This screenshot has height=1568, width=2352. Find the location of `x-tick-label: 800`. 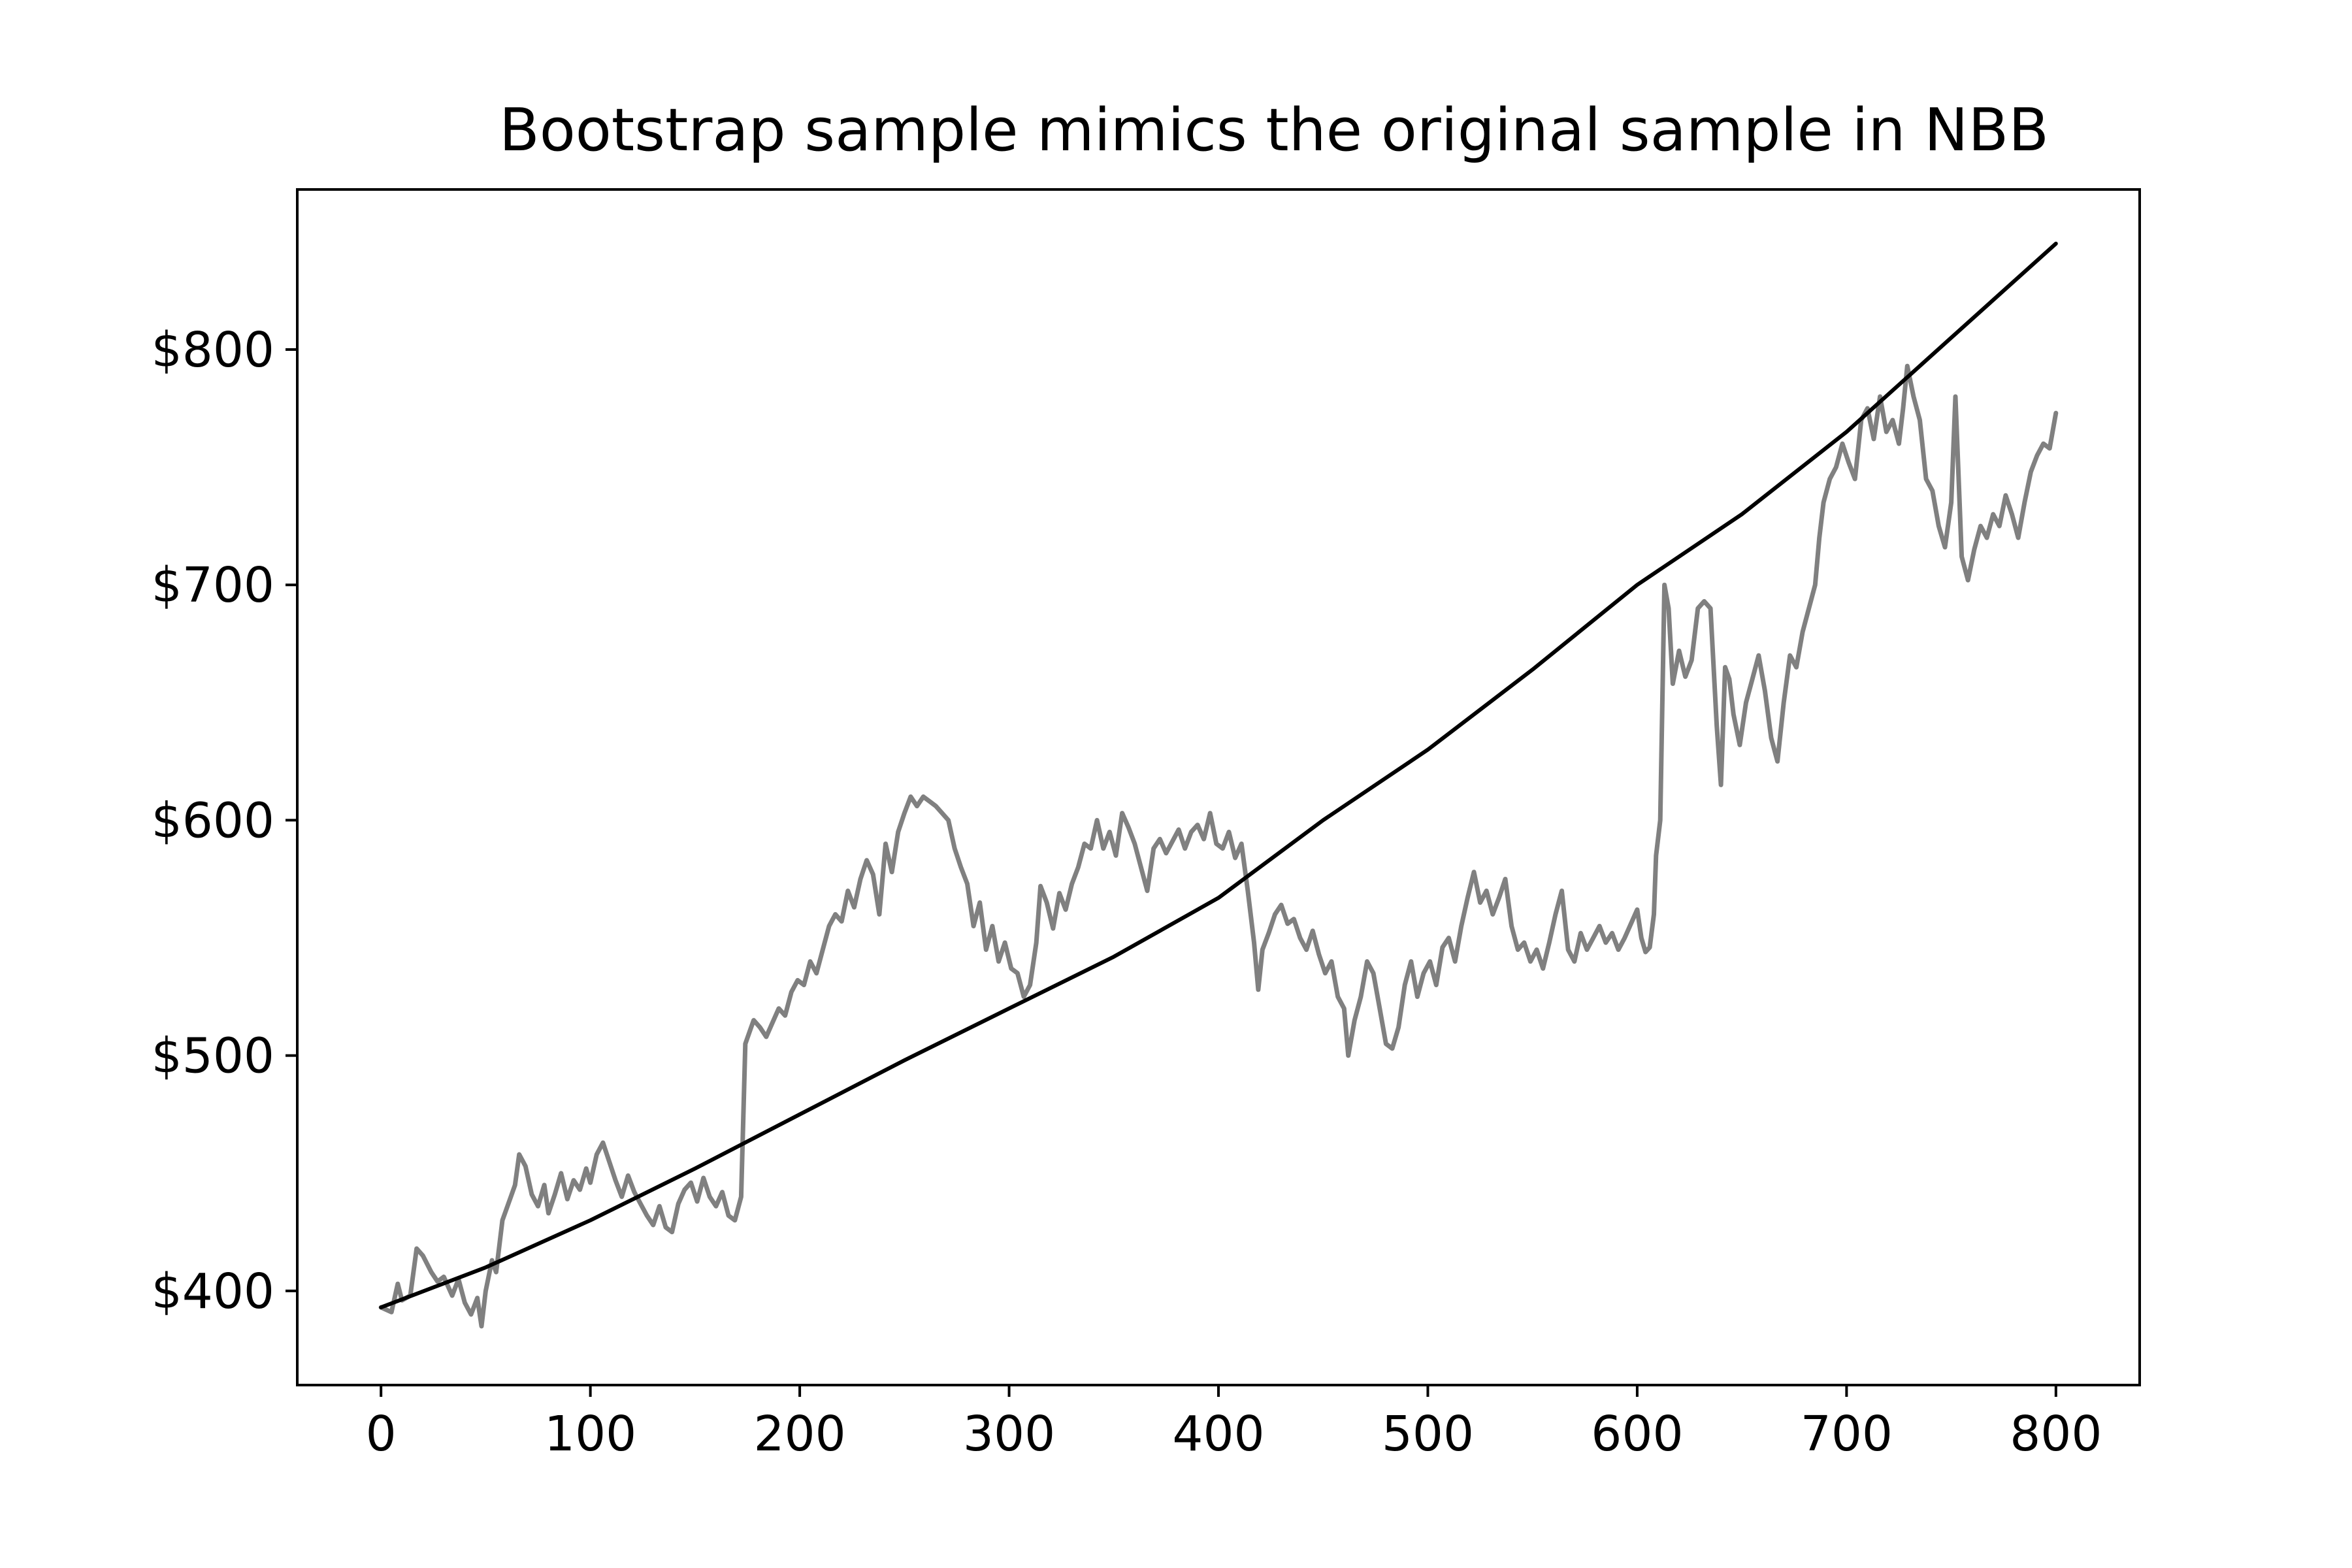

x-tick-label: 800 is located at coordinates (2056, 1434).